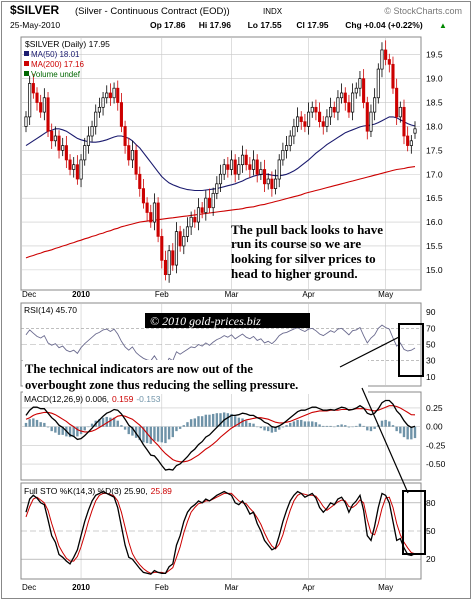 The image size is (472, 600). I want to click on quote-chg: Chg +0.04 (+0.22%), so click(384, 25).